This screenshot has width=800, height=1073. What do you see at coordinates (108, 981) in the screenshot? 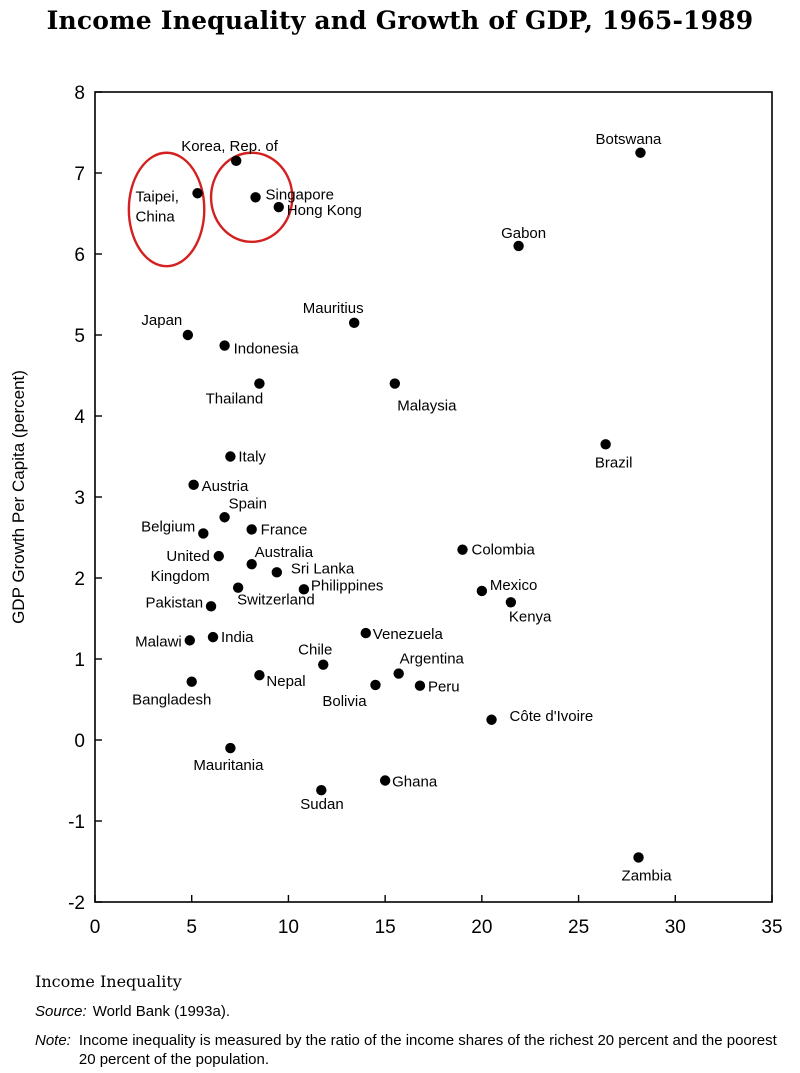
I see `x-axis-label: Income Inequality` at bounding box center [108, 981].